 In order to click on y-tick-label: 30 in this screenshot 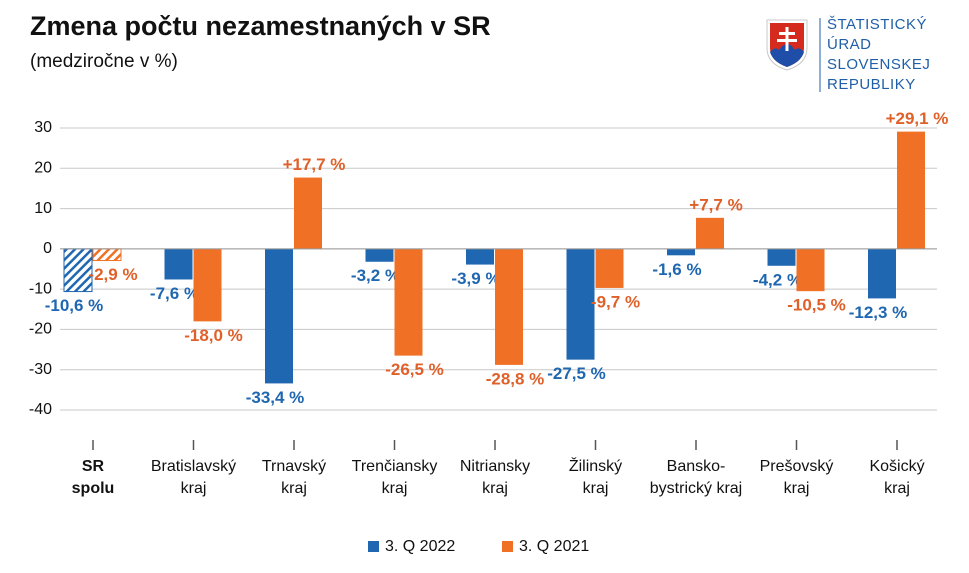, I will do `click(43, 127)`.